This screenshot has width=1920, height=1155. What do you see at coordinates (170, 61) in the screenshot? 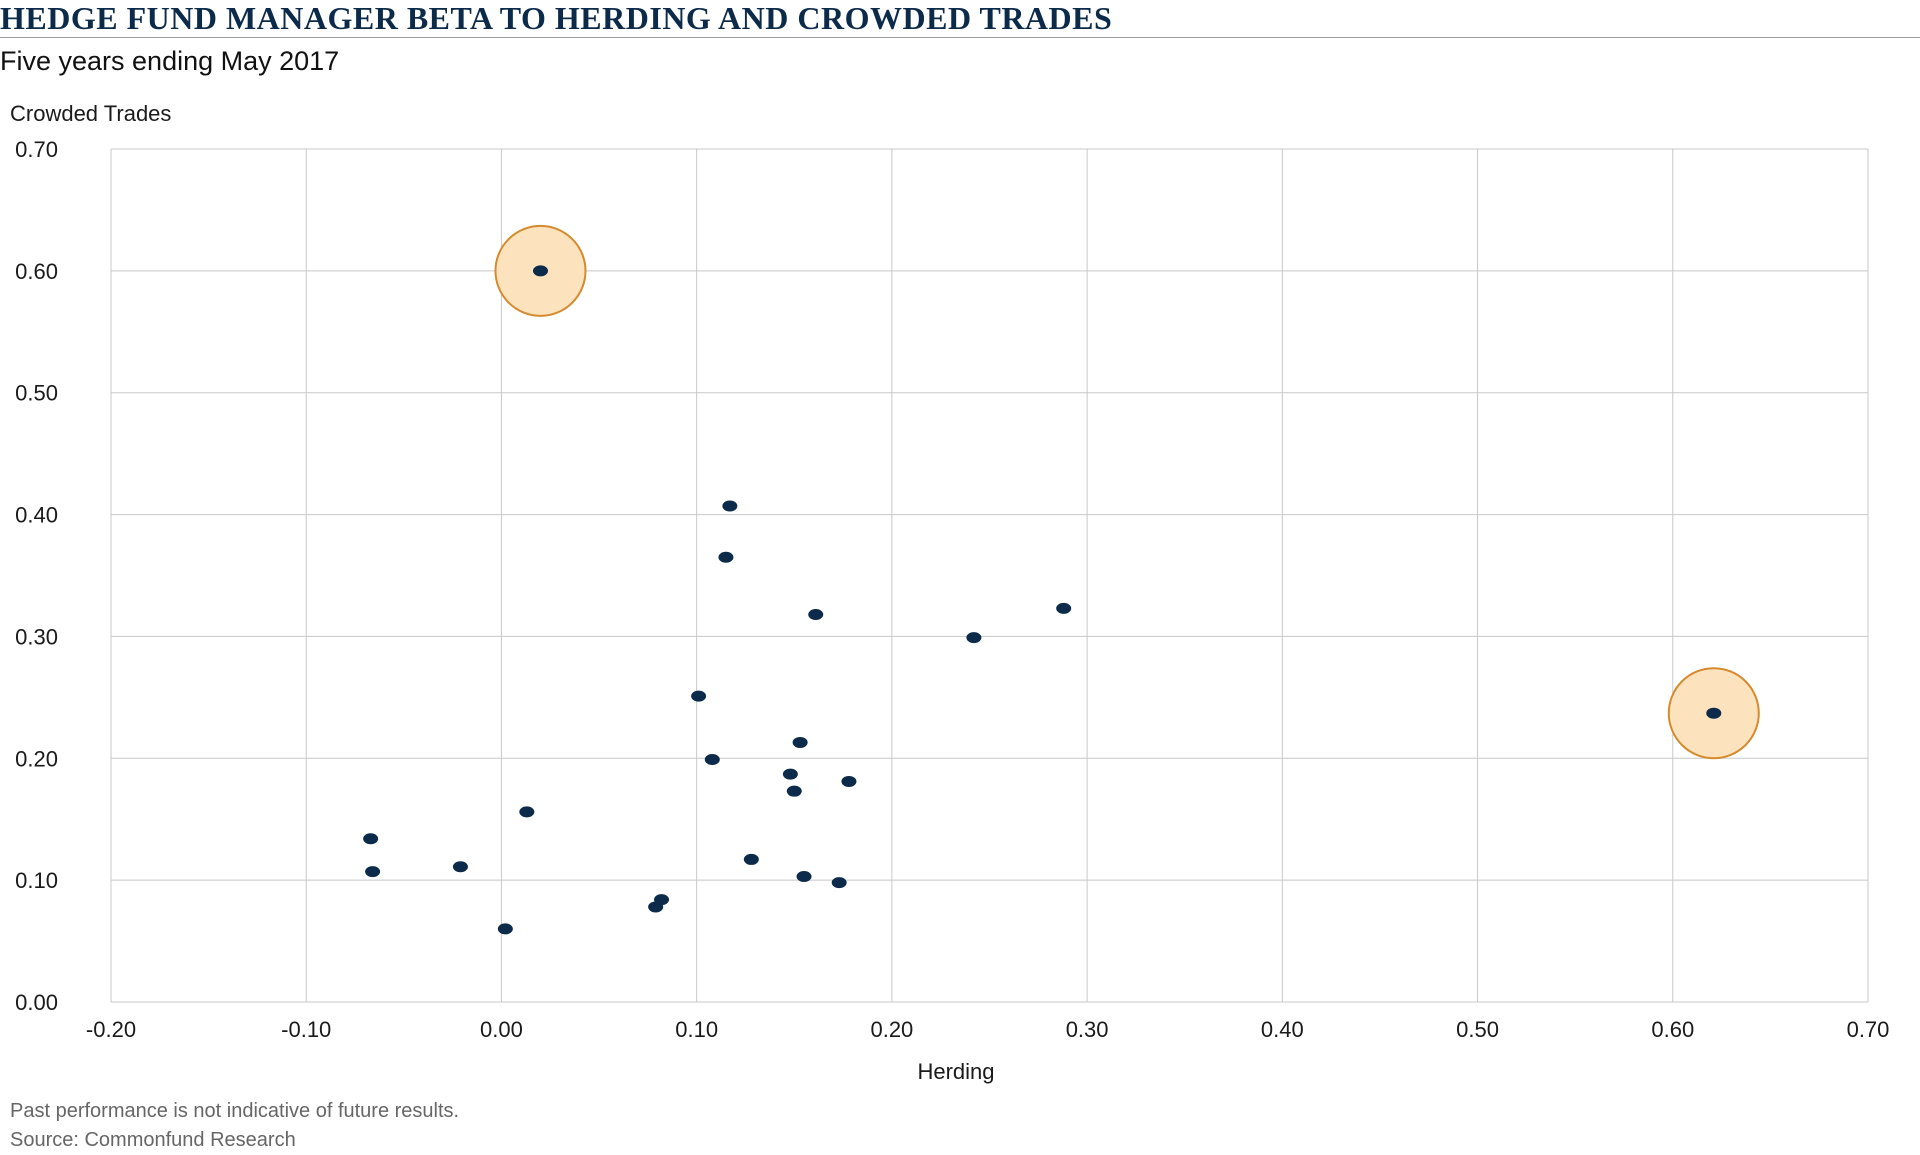
I see `chart-subtitle: Five years ending May 2017` at bounding box center [170, 61].